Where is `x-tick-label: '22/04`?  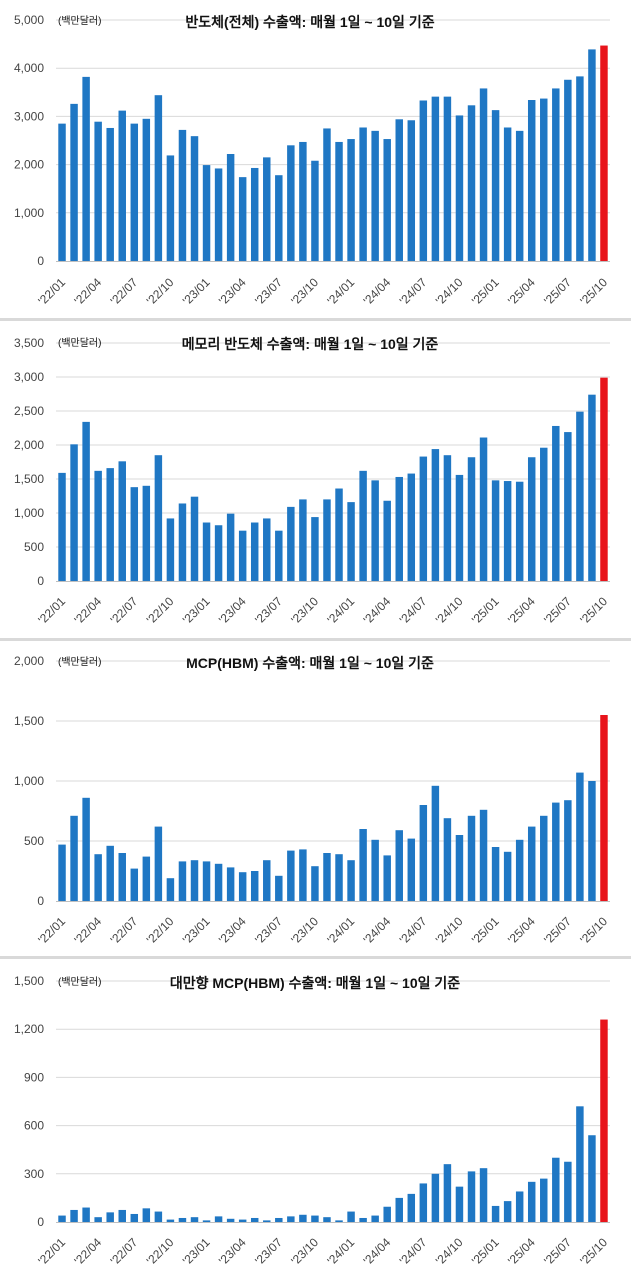 x-tick-label: '22/04 is located at coordinates (88, 291).